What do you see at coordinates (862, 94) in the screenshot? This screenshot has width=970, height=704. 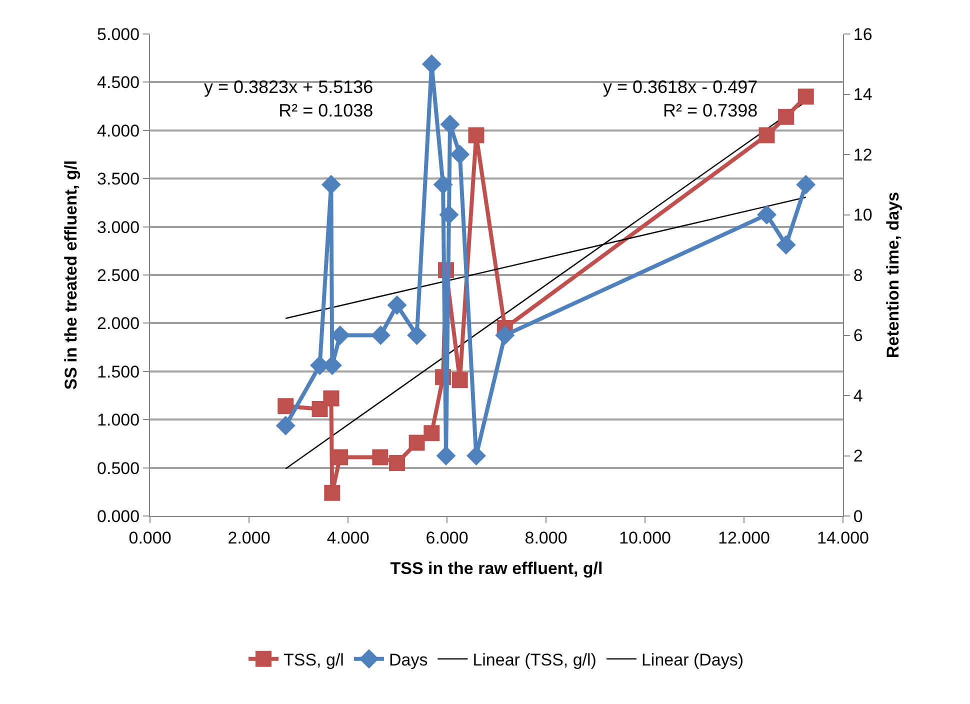 I see `y2-tick-label: 14` at bounding box center [862, 94].